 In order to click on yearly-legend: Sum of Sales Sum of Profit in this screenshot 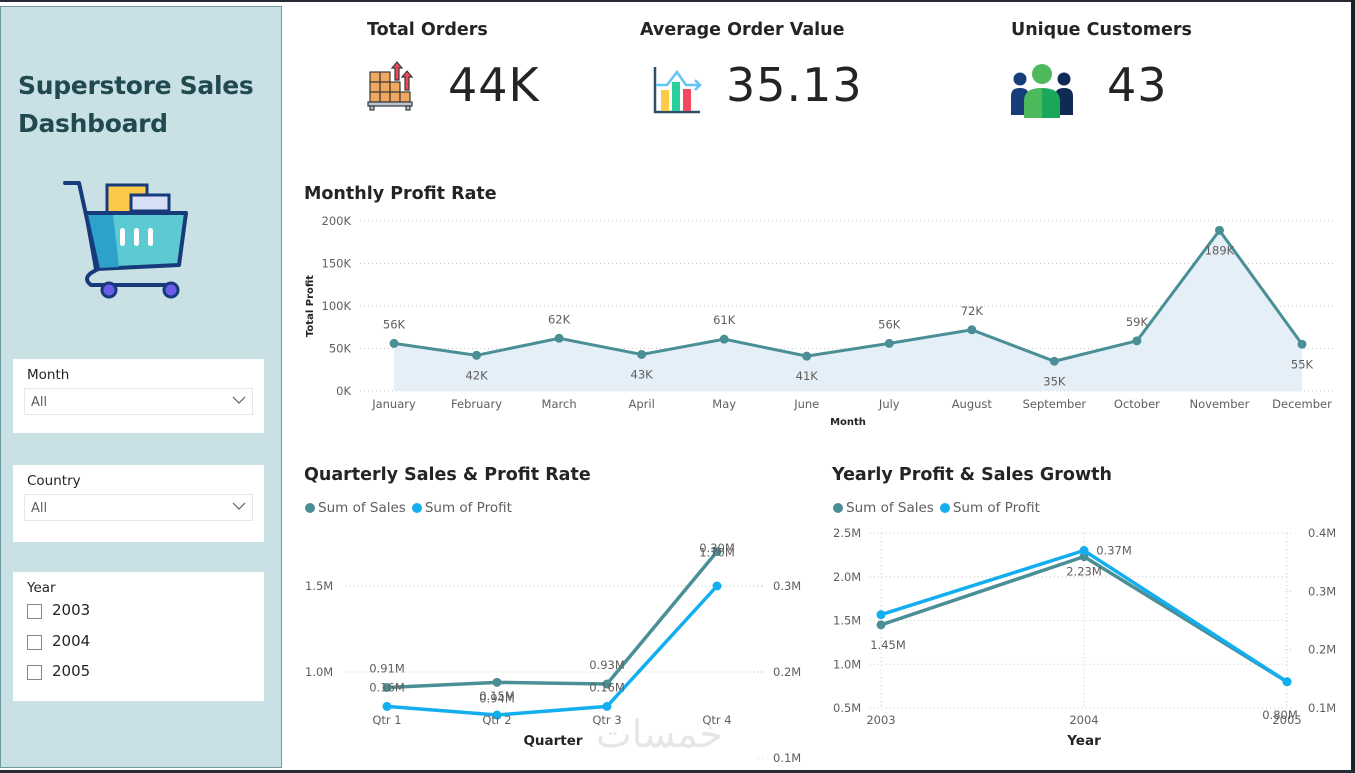, I will do `click(939, 508)`.